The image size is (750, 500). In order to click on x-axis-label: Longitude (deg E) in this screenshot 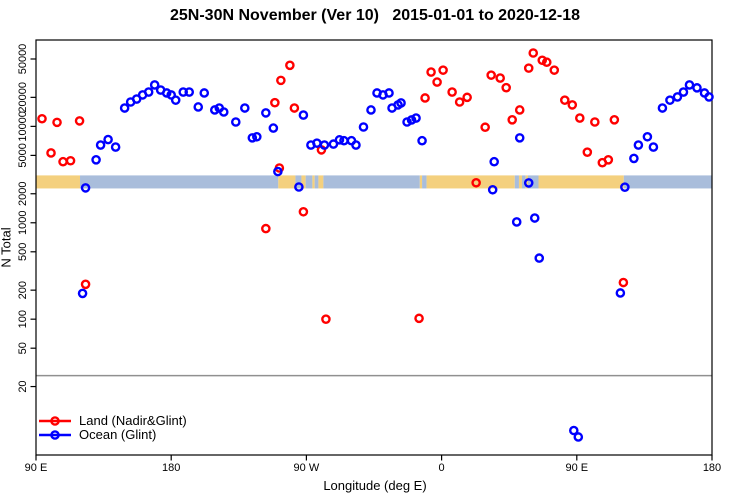, I will do `click(375, 485)`.